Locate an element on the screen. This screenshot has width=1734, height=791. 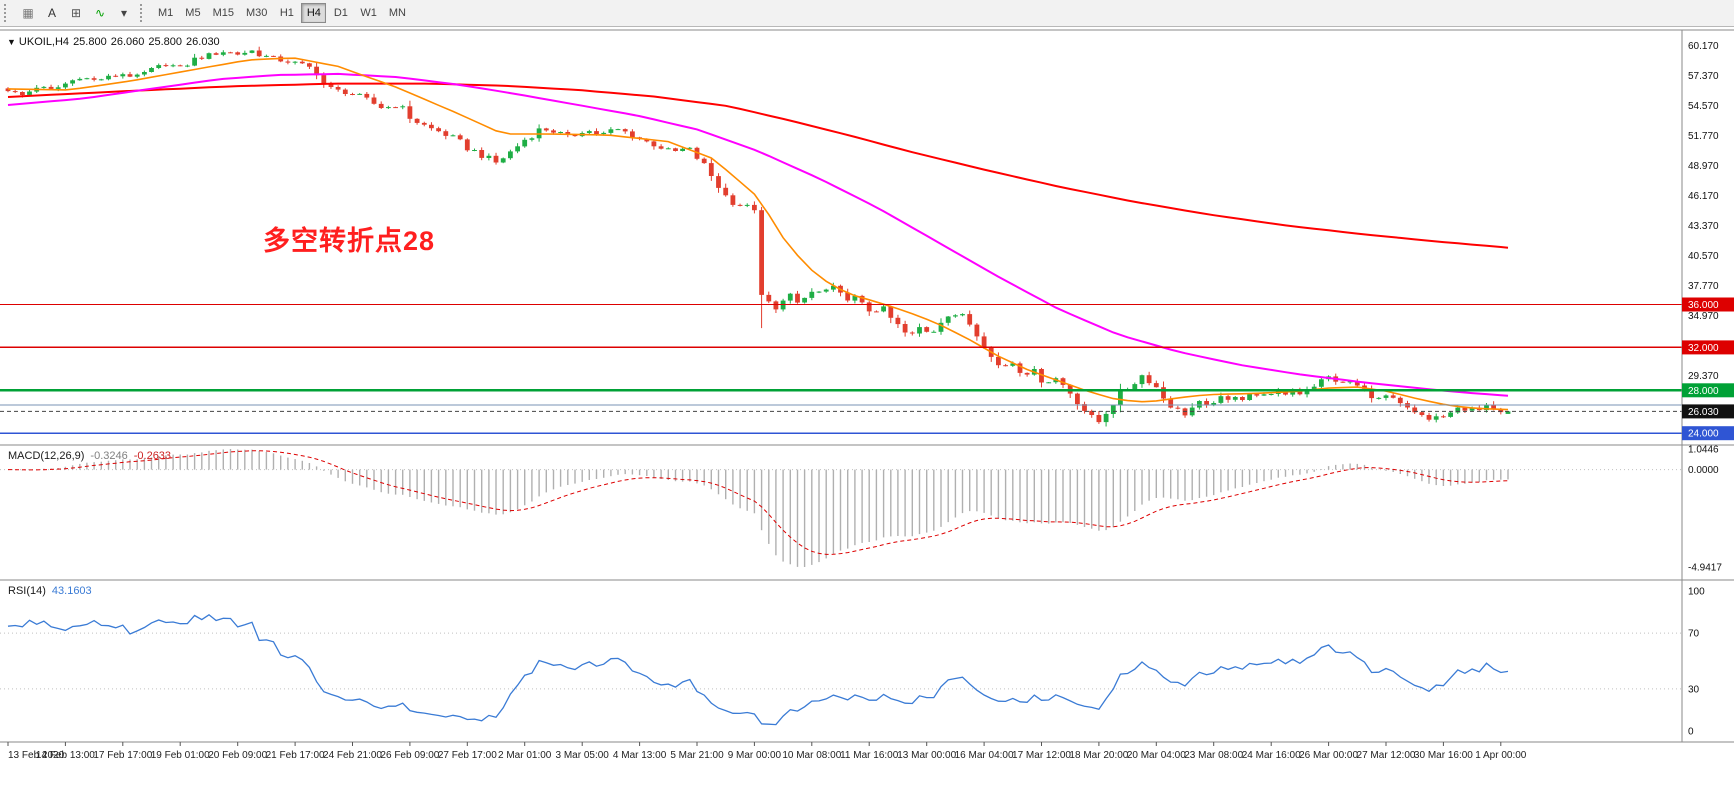
svg-text: 27 Feb 17:00 is located at coordinates (467, 755).